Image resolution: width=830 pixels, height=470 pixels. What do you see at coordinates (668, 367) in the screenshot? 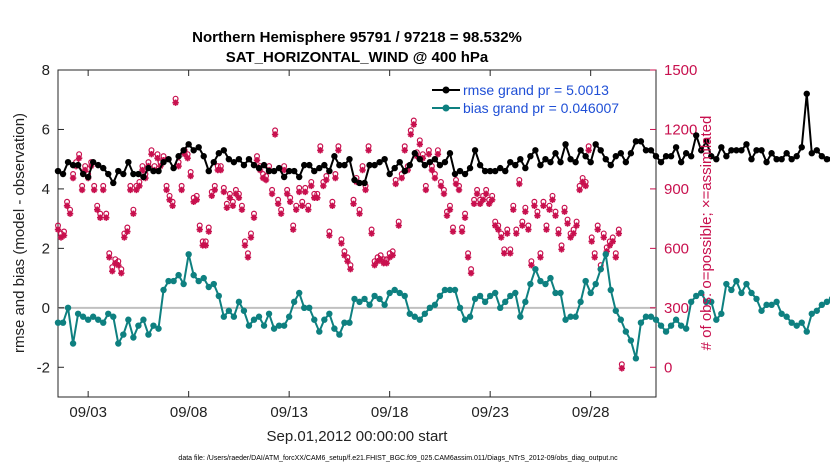
I see `y2-tick-label: 0` at bounding box center [668, 367].